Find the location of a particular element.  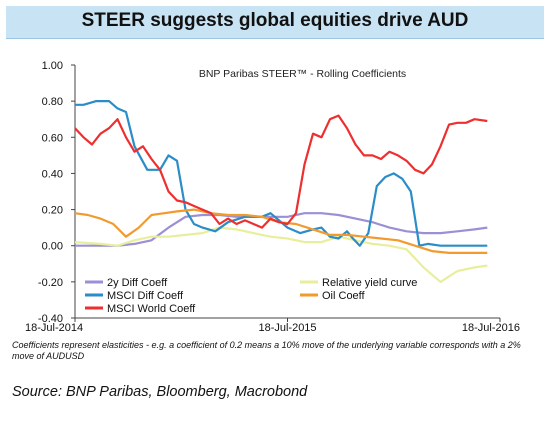

legend-label: Oil Coeff is located at coordinates (344, 296).